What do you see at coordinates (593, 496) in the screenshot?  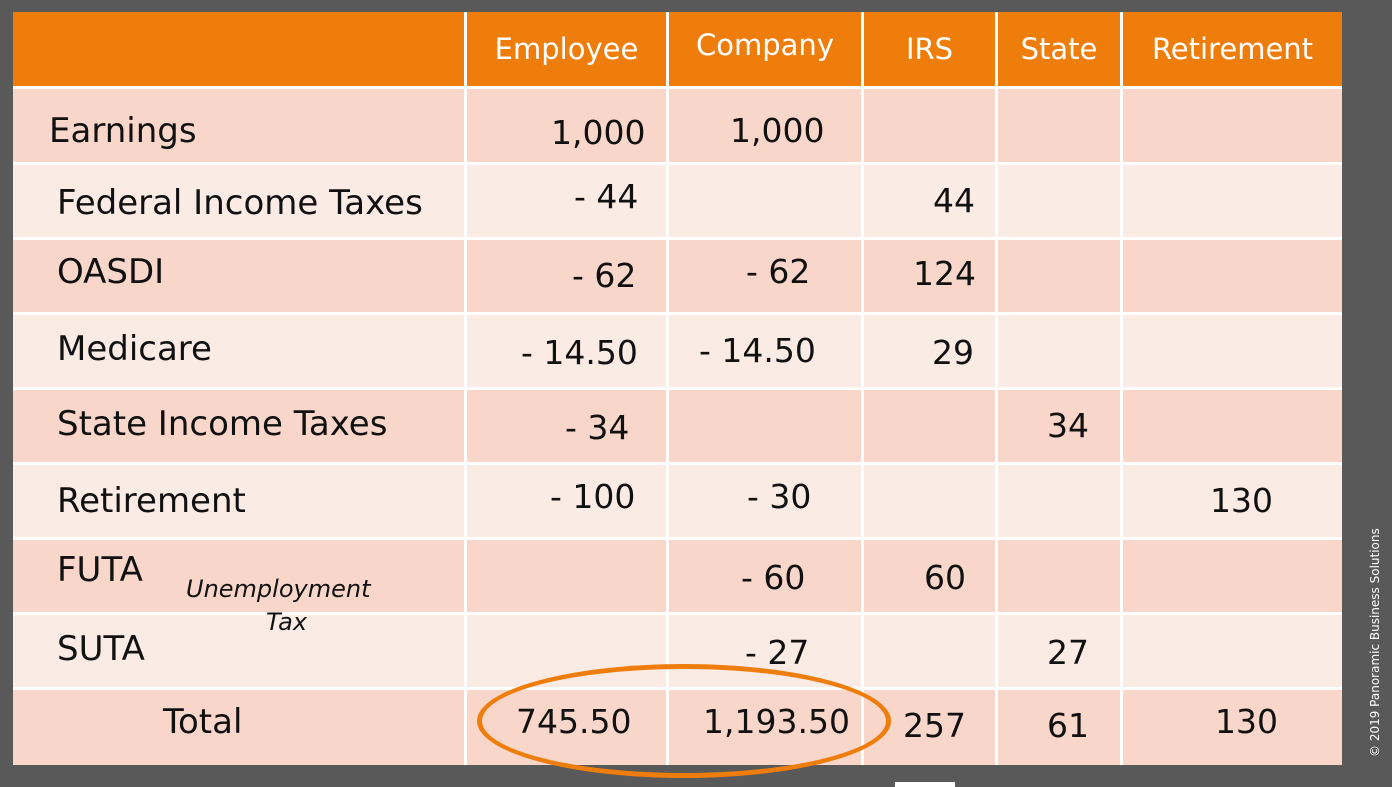 I see `employee-value: - 100` at bounding box center [593, 496].